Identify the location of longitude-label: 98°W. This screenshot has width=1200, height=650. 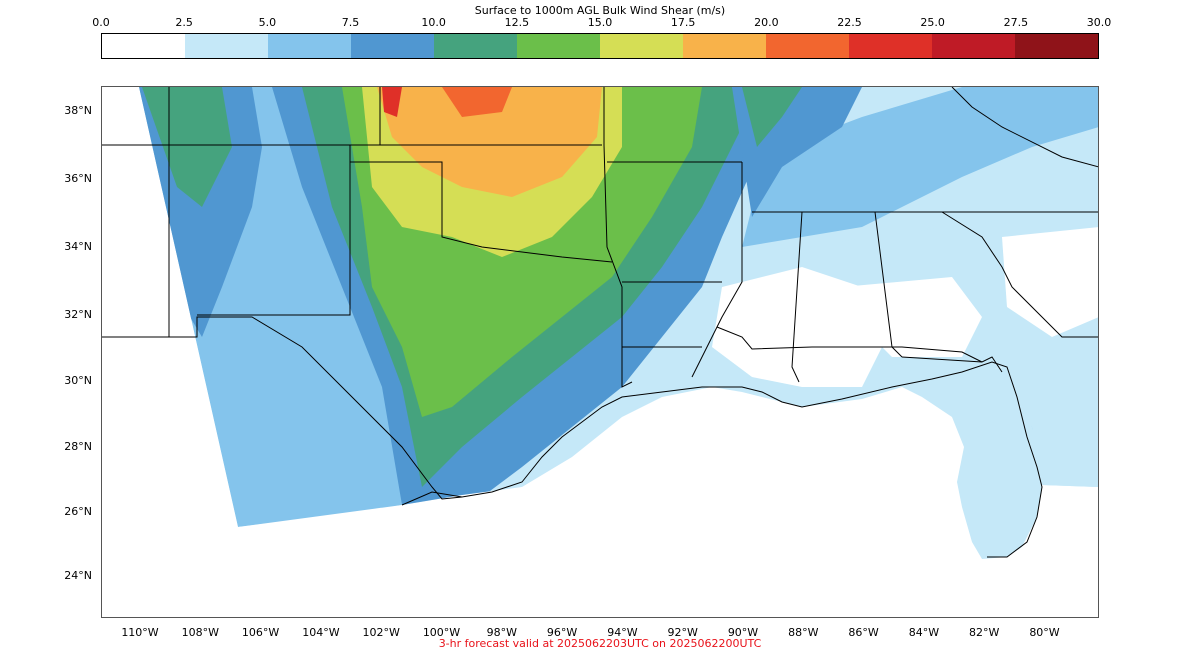
(501, 632).